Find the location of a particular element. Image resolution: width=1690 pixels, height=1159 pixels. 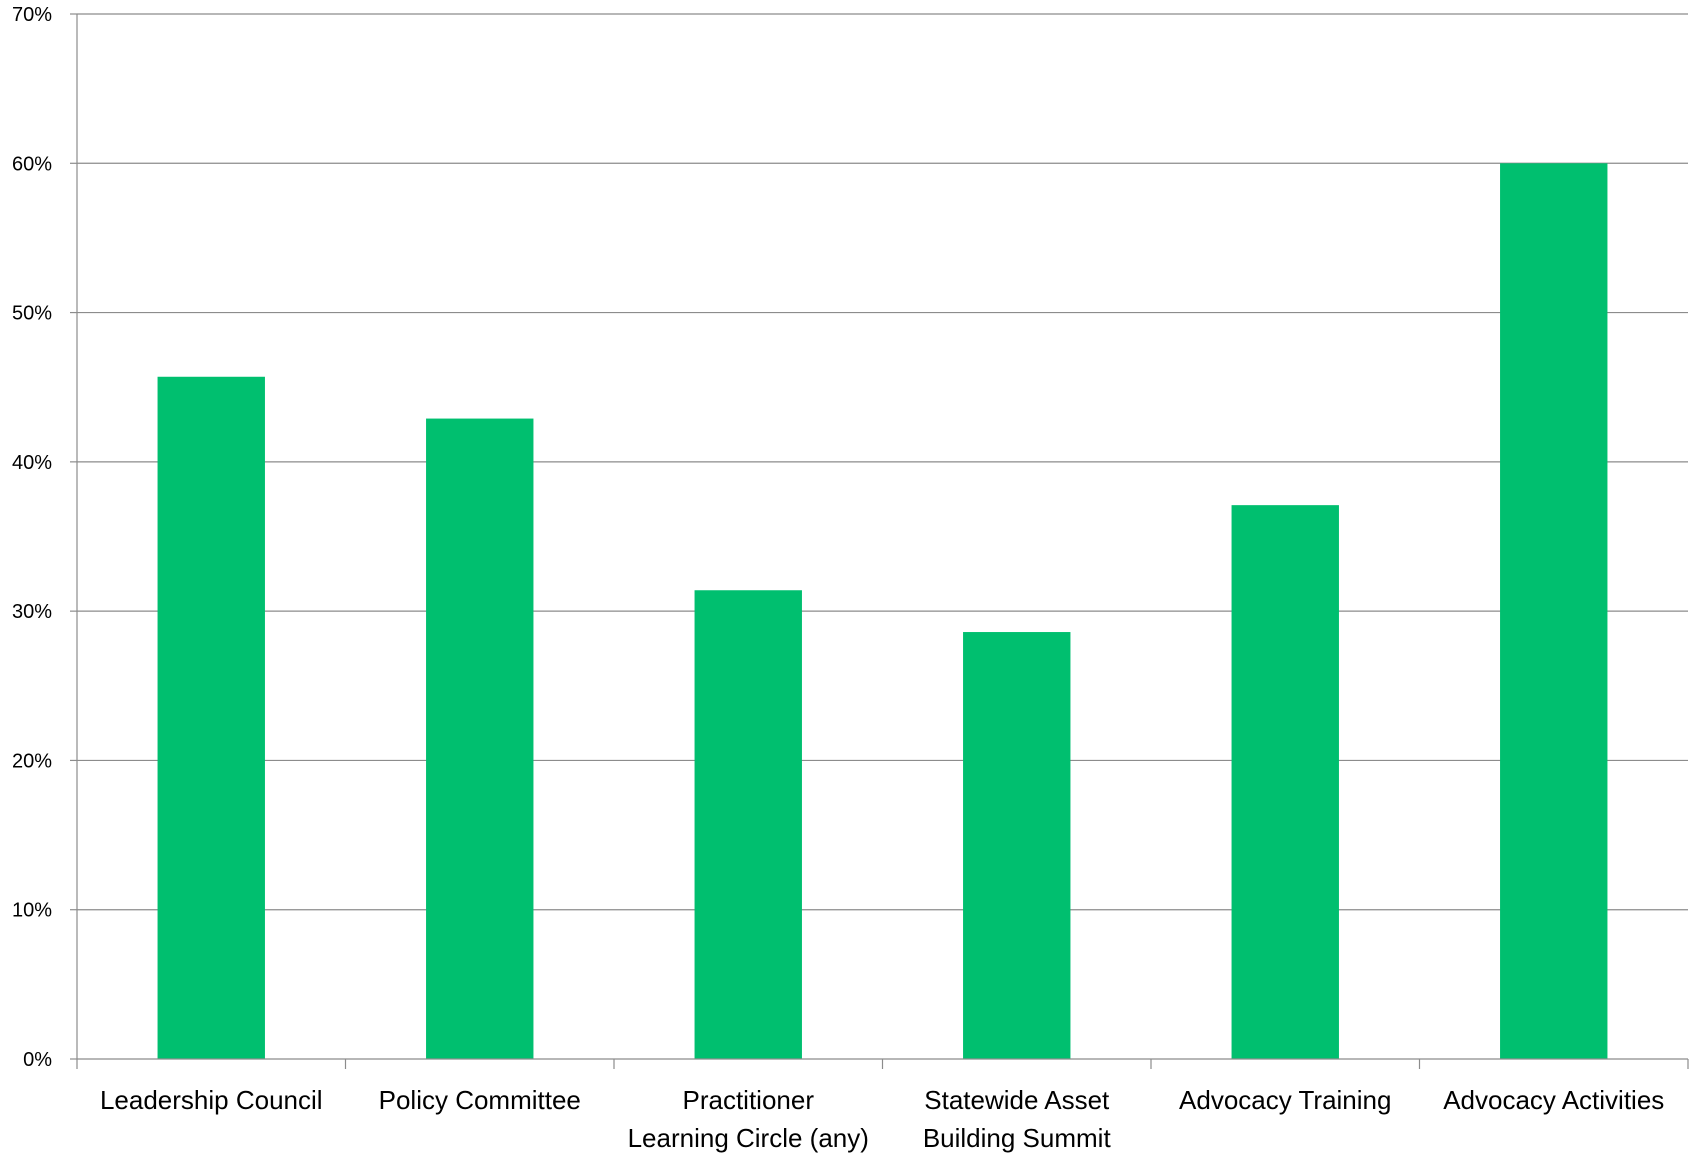

x-category-label-line: Advocacy Training is located at coordinates (1285, 1100).